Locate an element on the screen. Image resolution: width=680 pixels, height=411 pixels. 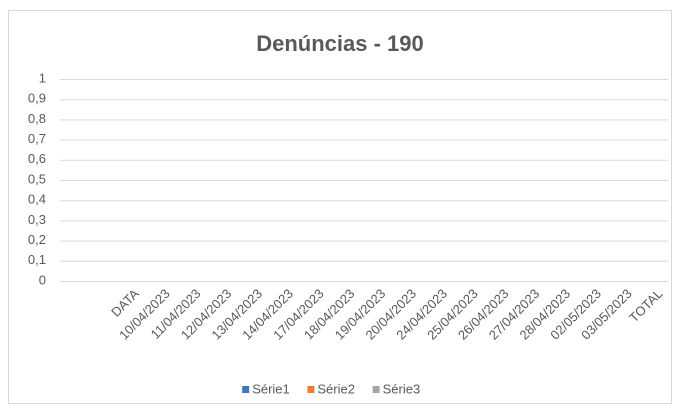
y-tick-label: 0,3 is located at coordinates (37, 219).